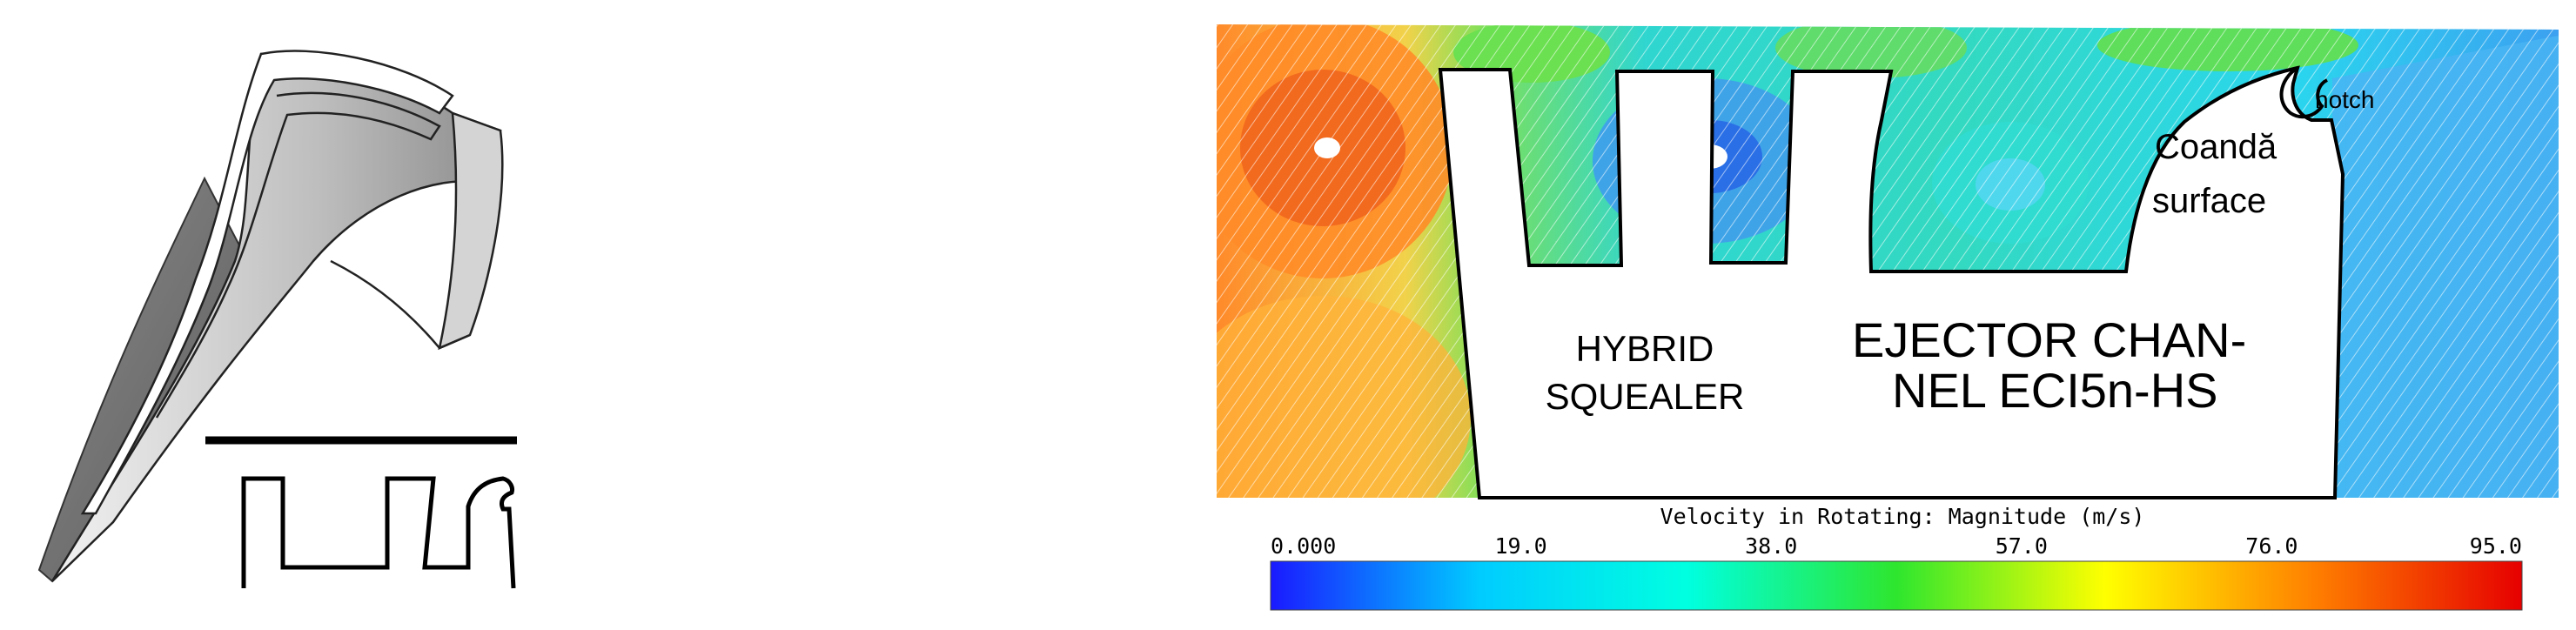 Image resolution: width=2576 pixels, height=630 pixels. I want to click on colorbar-bar, so click(1897, 585).